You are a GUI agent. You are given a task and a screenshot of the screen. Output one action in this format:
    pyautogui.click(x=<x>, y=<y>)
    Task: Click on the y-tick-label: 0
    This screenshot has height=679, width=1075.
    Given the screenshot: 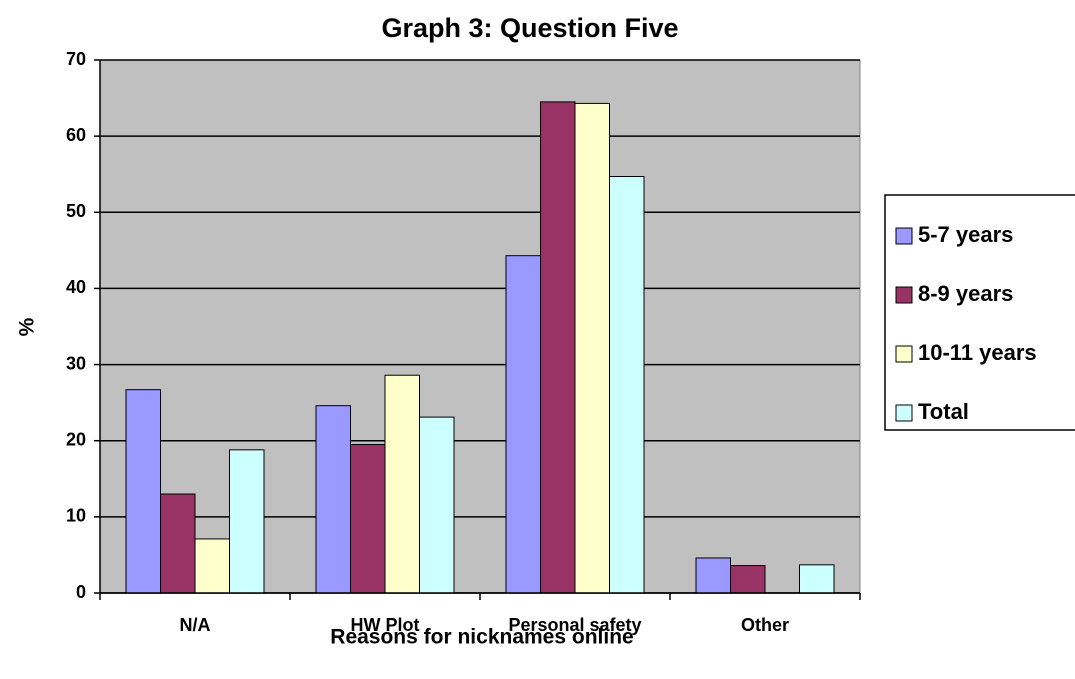 What is the action you would take?
    pyautogui.click(x=81, y=592)
    